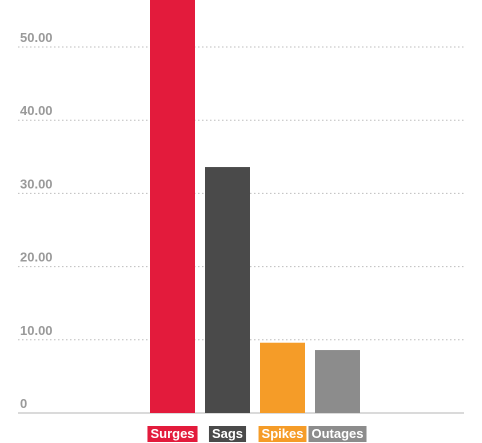 This screenshot has width=482, height=443. What do you see at coordinates (282, 377) in the screenshot?
I see `bar-spikes` at bounding box center [282, 377].